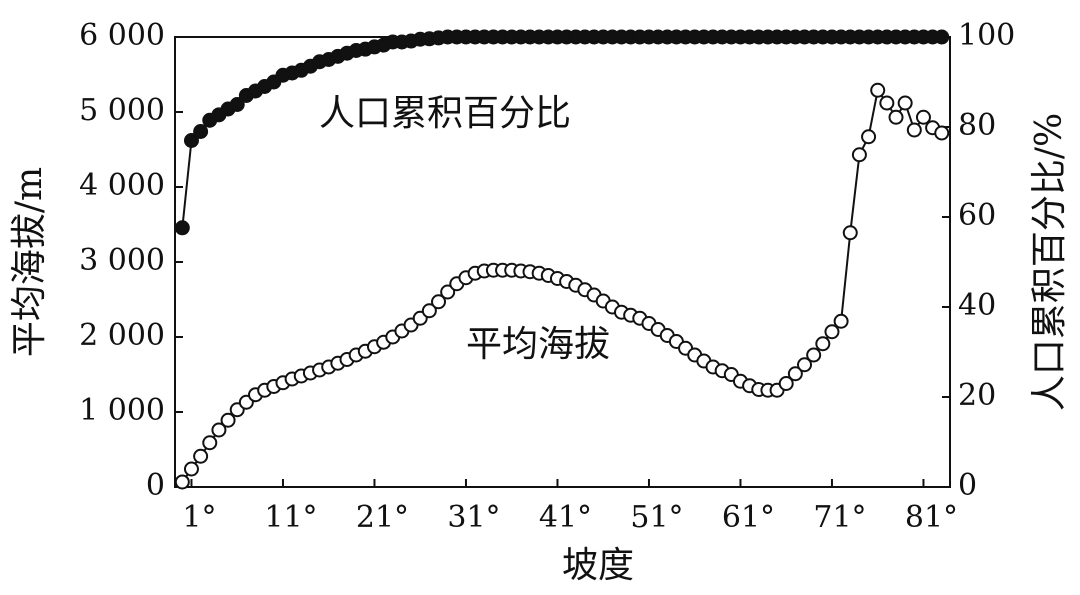 The width and height of the screenshot is (1080, 595). I want to click on y2-tick-label: 80, so click(977, 125).